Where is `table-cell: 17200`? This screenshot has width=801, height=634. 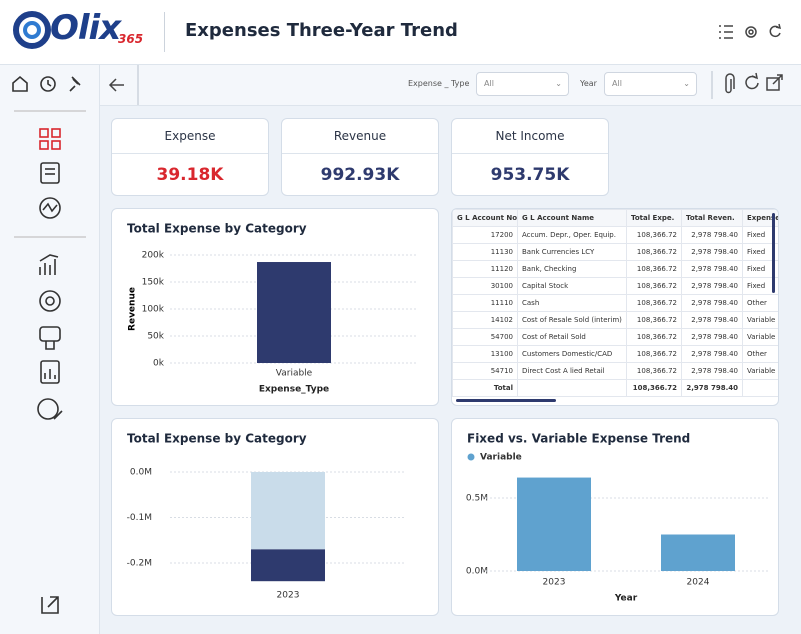 table-cell: 17200 is located at coordinates (485, 235).